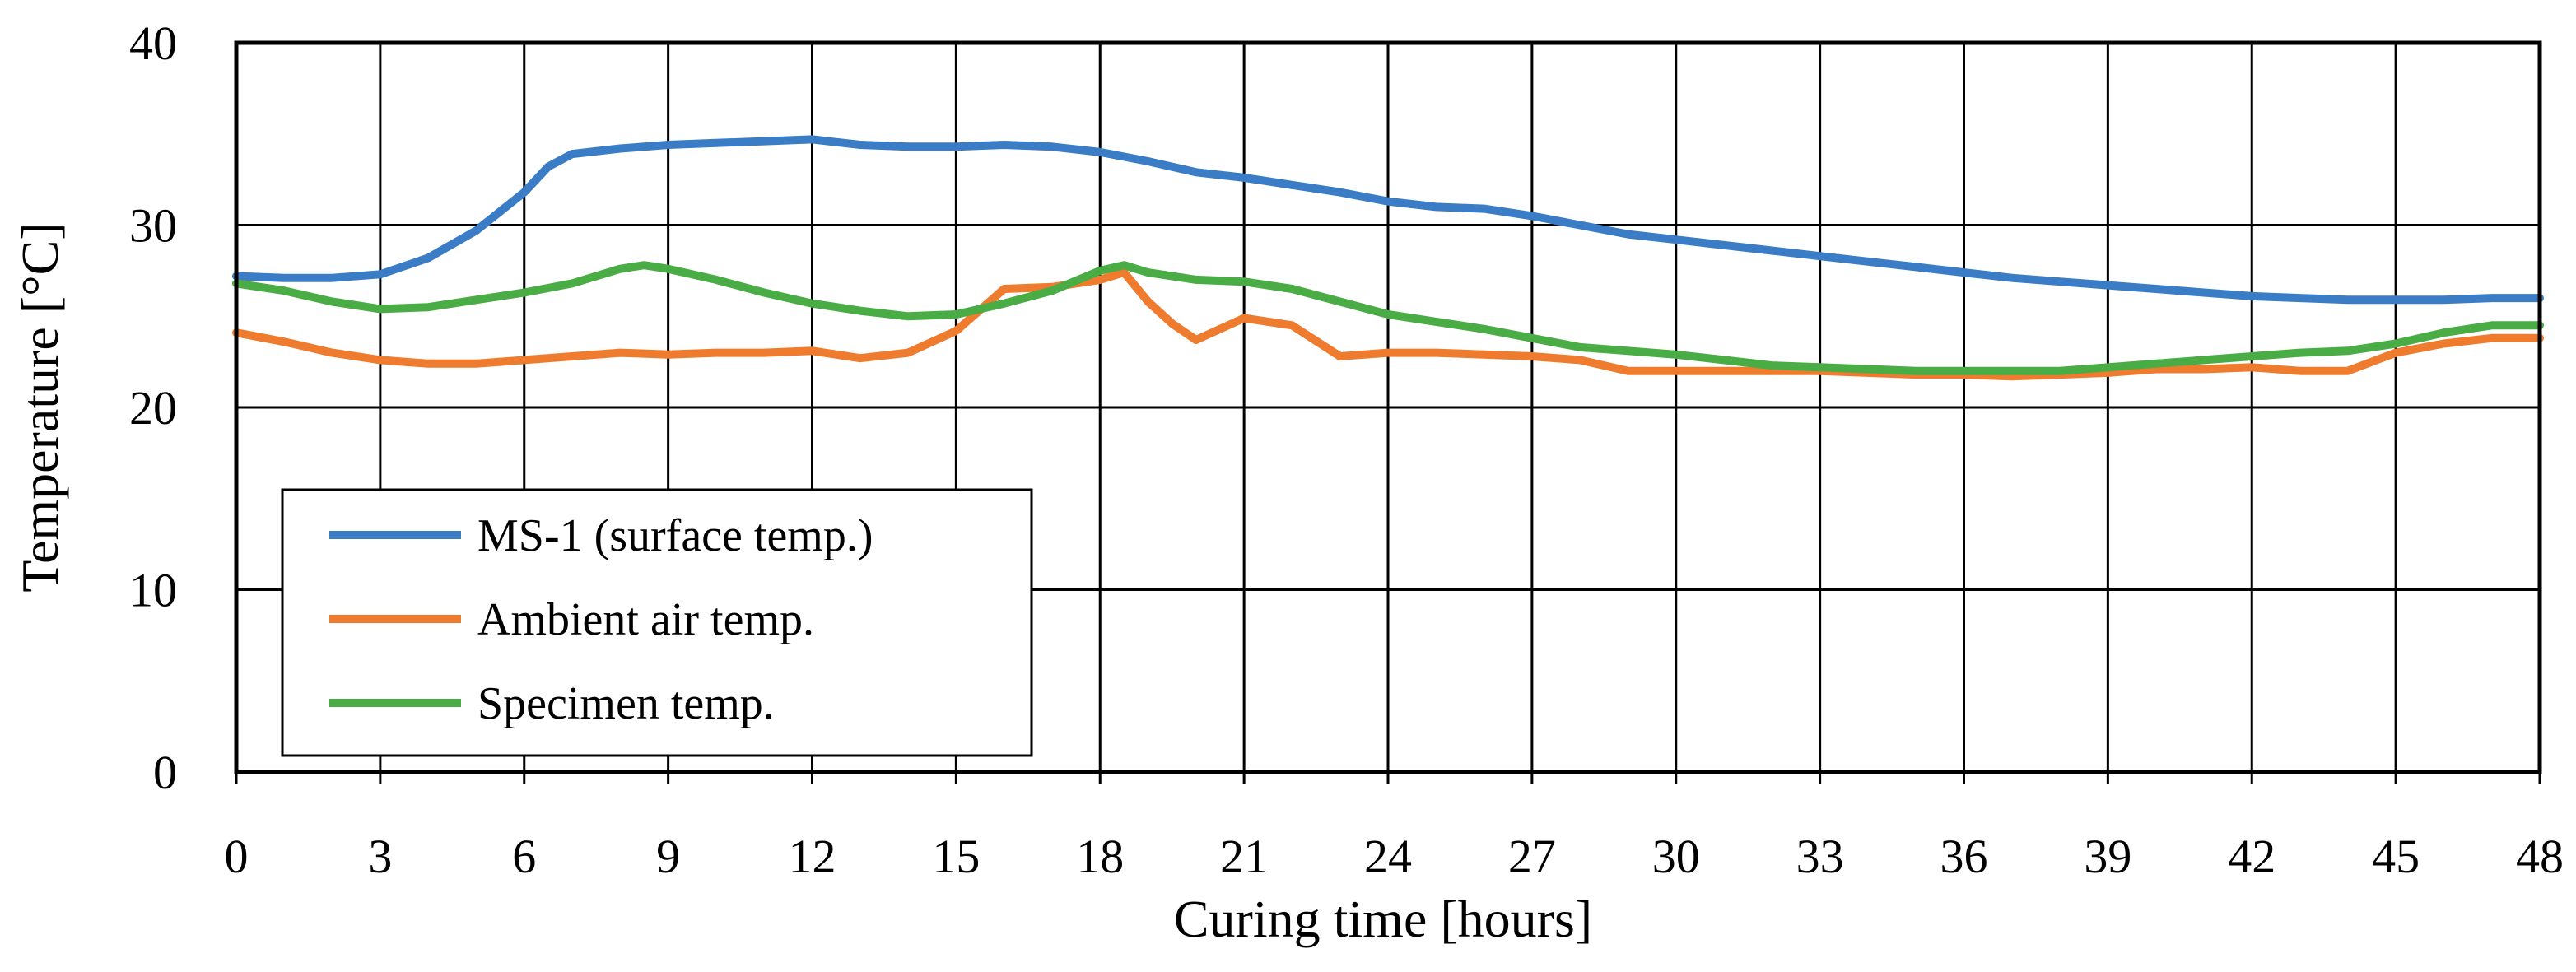 The height and width of the screenshot is (972, 2576). Describe the element at coordinates (1820, 856) in the screenshot. I see `x-tick-label: 33` at that location.